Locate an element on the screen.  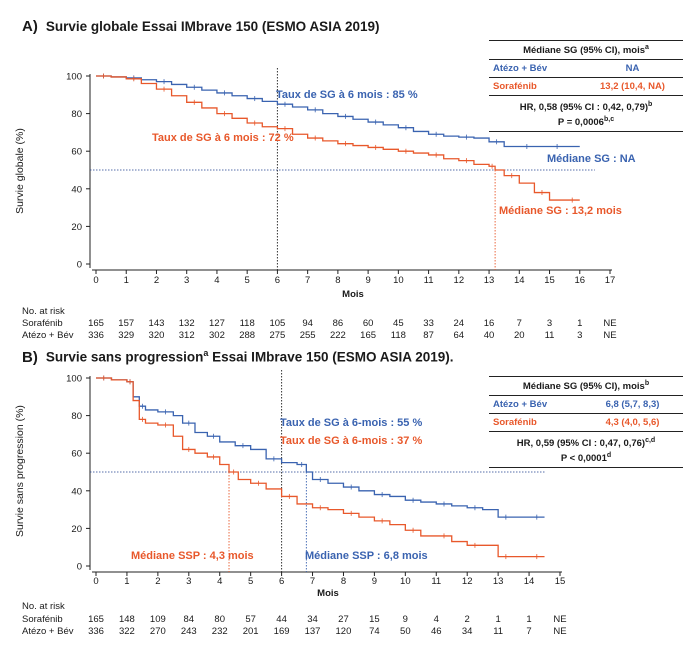
risk-count: 127 is located at coordinates (217, 323).